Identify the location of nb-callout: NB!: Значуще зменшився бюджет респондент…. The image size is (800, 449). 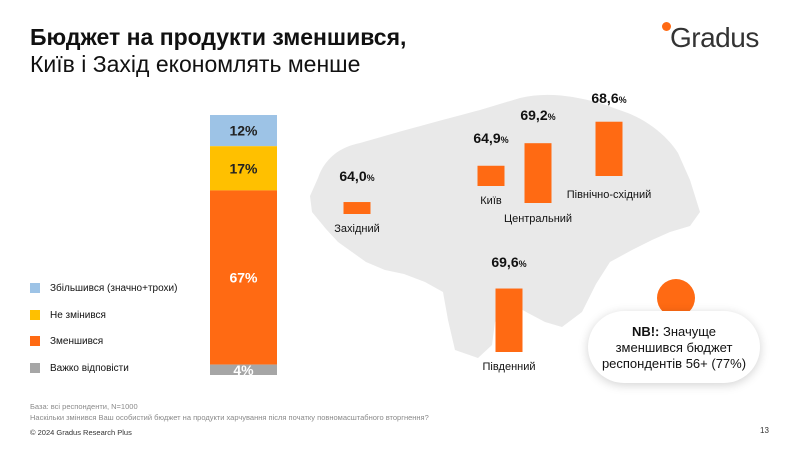
(674, 347).